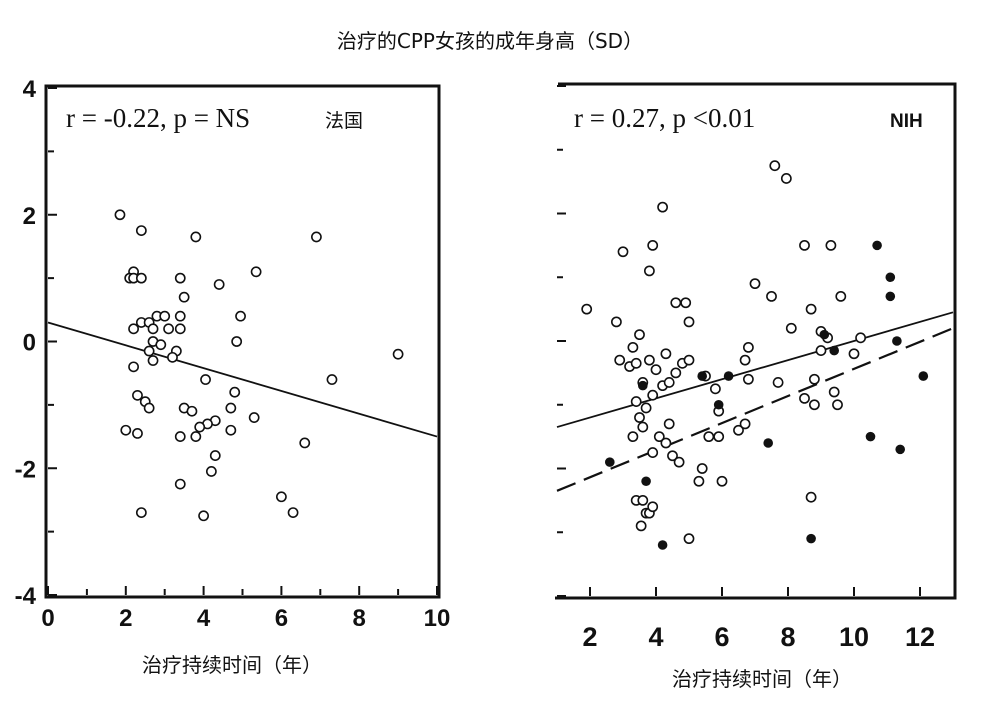 This screenshot has height=720, width=990. What do you see at coordinates (232, 665) in the screenshot?
I see `left-x-axis-label: 治疗持续时间（年）` at bounding box center [232, 665].